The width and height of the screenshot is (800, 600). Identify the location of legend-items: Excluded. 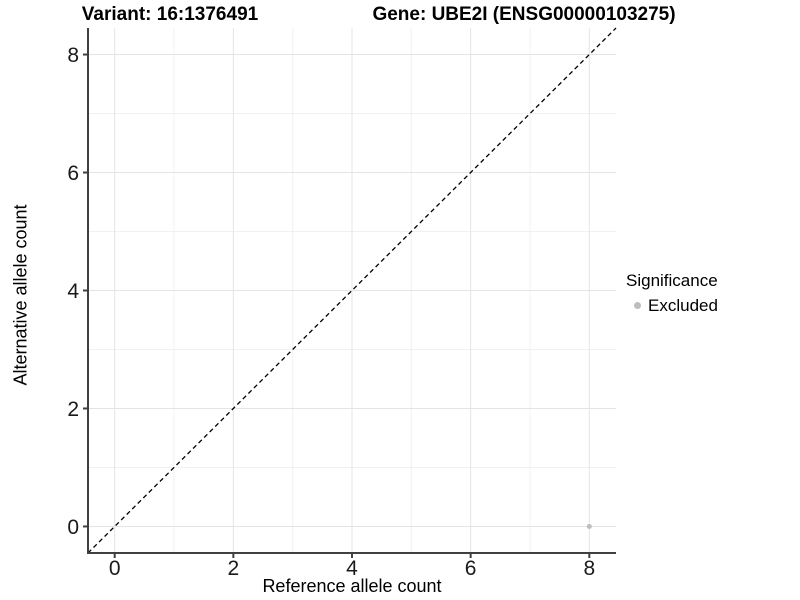
(672, 305).